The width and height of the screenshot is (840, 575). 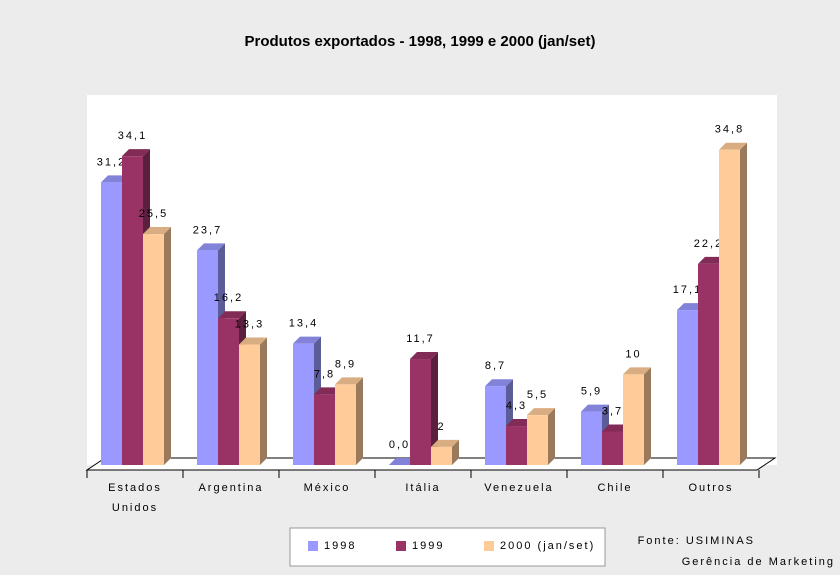 I want to click on value-label: 5,9, so click(x=591, y=391).